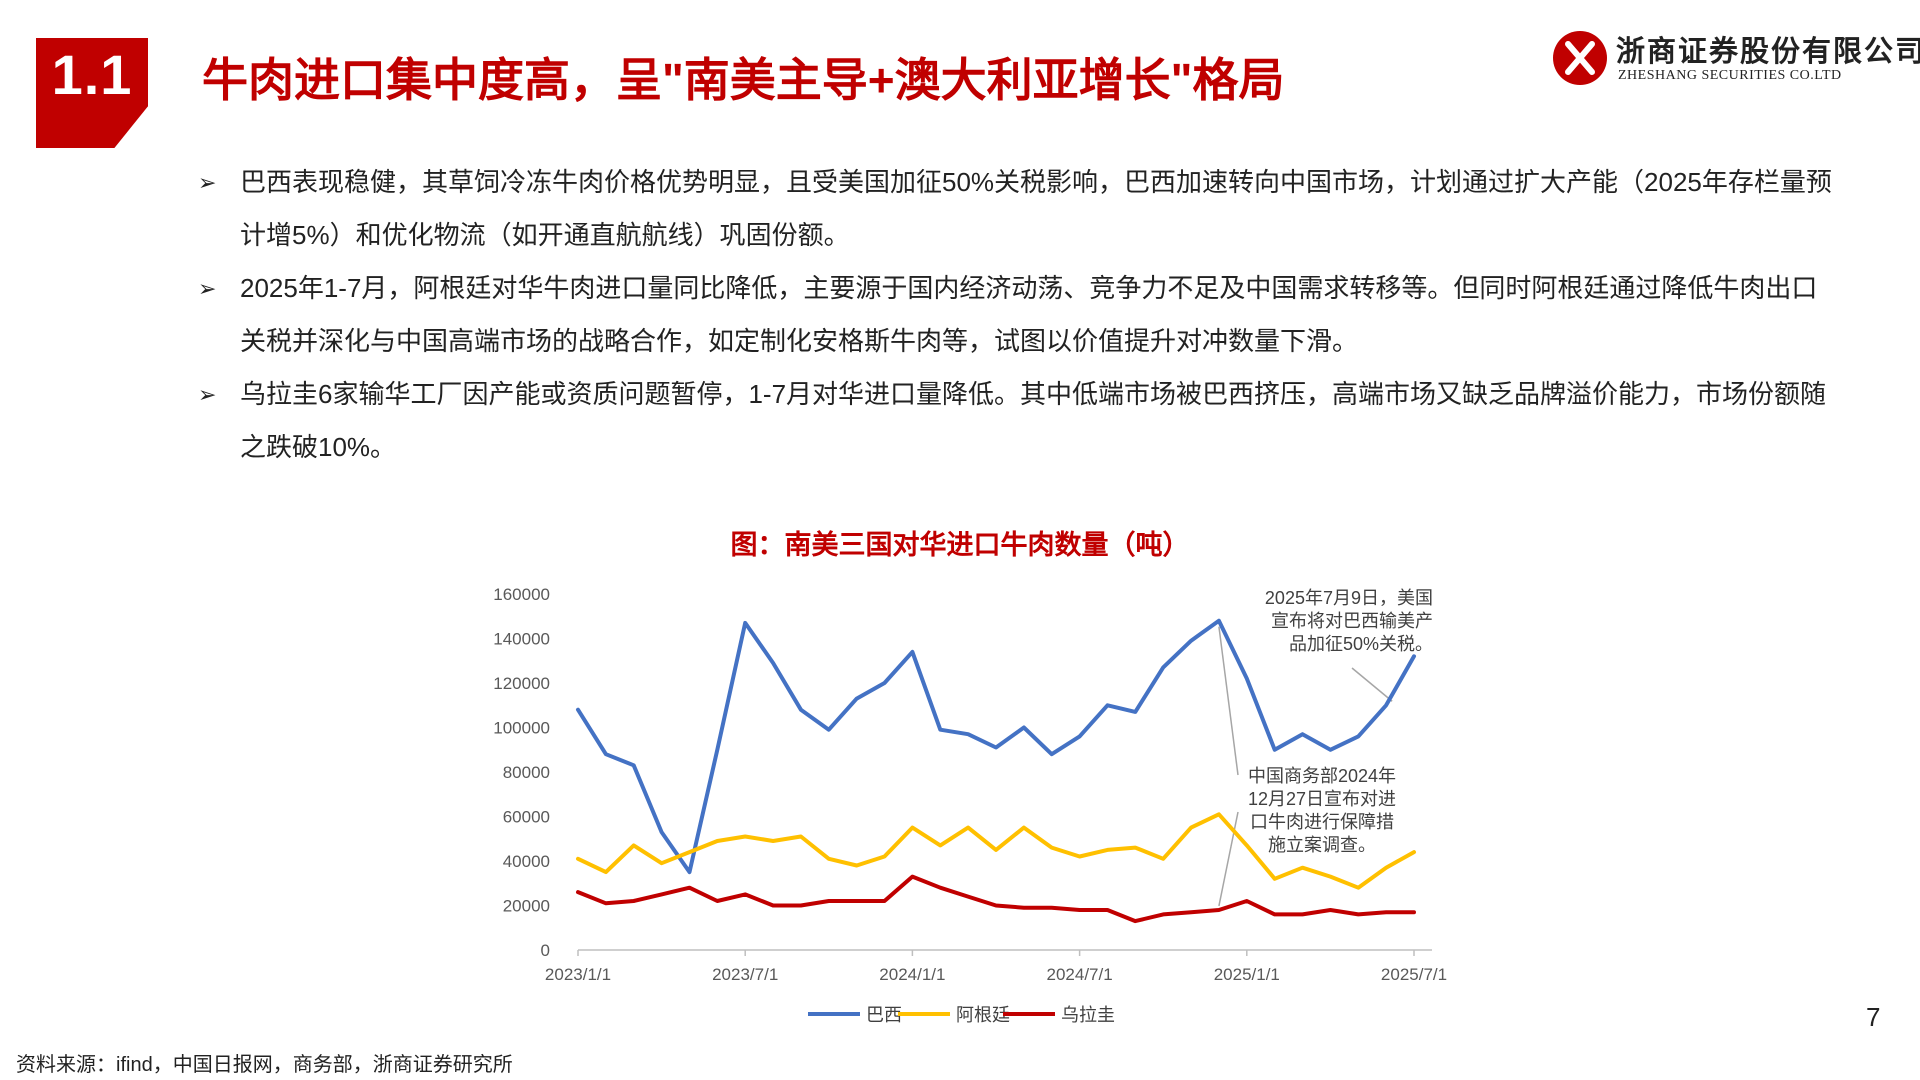  What do you see at coordinates (578, 974) in the screenshot?
I see `x-tick-label: 2023/1/1` at bounding box center [578, 974].